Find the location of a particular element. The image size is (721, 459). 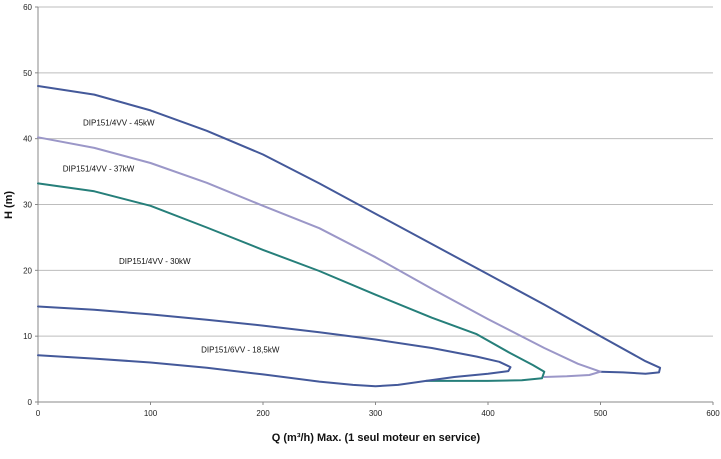

curve-label-2: DIP151/4VV - 37kW is located at coordinates (99, 169).